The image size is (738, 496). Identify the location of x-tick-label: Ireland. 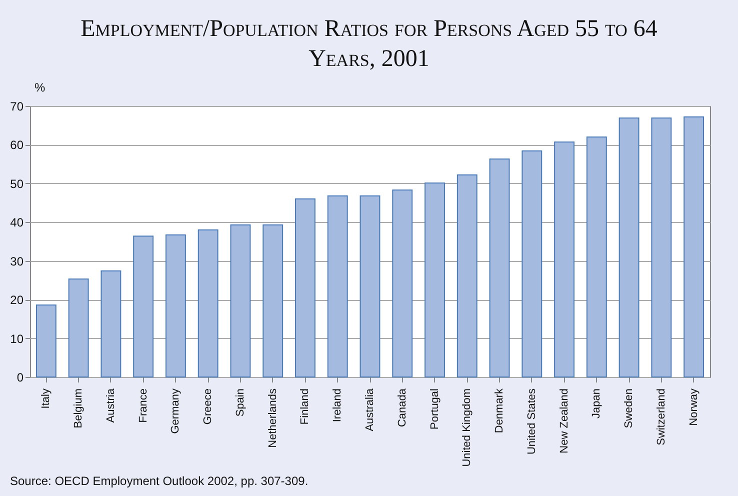
(338, 405).